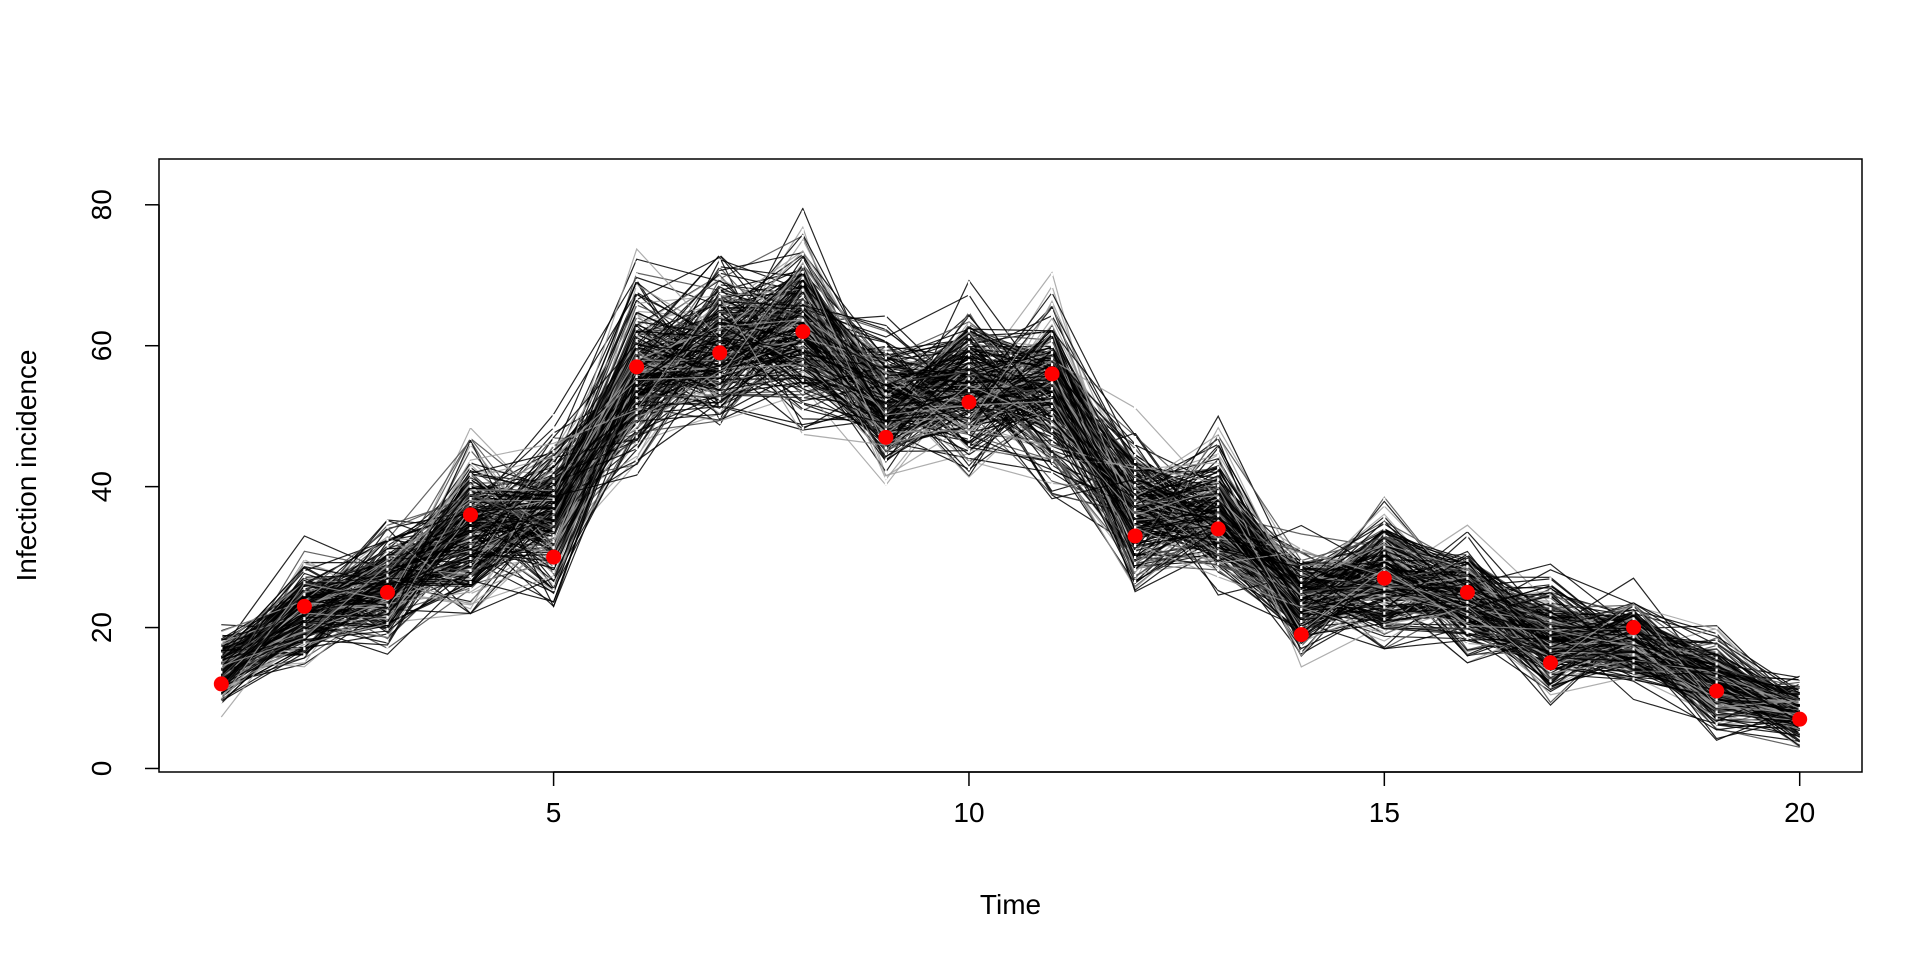 This screenshot has height=960, width=1920. What do you see at coordinates (101, 486) in the screenshot?
I see `y-tick-label: 40` at bounding box center [101, 486].